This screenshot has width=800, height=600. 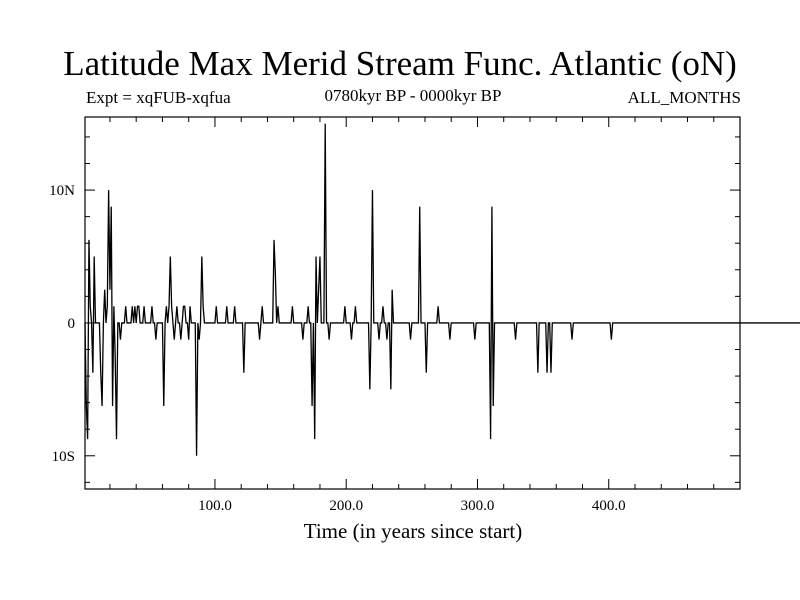 What do you see at coordinates (62, 191) in the screenshot?
I see `y-tick-label: 10N` at bounding box center [62, 191].